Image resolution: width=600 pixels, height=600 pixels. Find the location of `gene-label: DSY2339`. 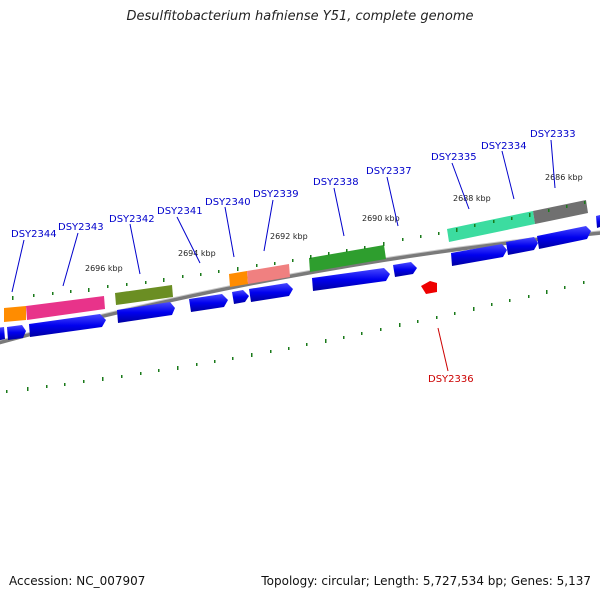

gene-label: DSY2339 is located at coordinates (276, 194).